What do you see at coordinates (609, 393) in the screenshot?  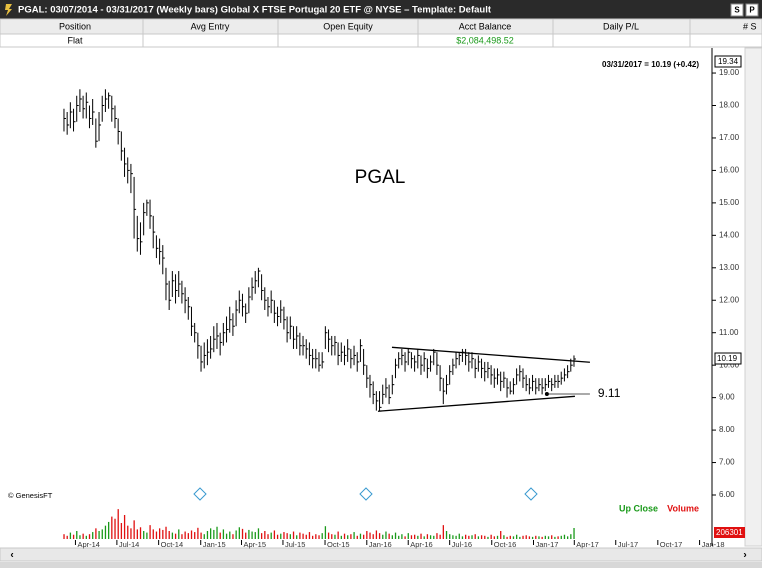 I see `level-label: 9.11` at bounding box center [609, 393].